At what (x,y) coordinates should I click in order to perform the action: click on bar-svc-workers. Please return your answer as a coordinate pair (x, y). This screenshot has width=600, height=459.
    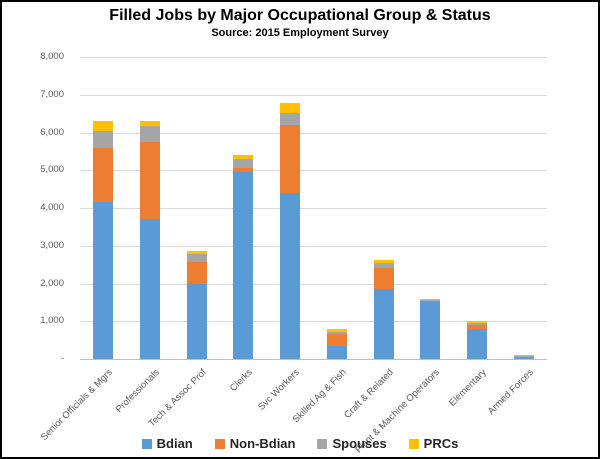
    Looking at the image, I should click on (290, 208).